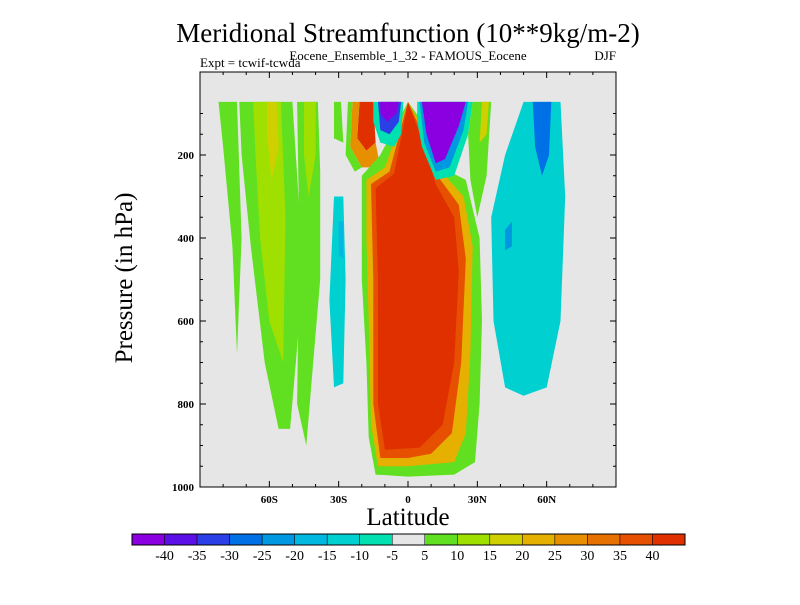 Image resolution: width=800 pixels, height=605 pixels. Describe the element at coordinates (186, 322) in the screenshot. I see `y-tick-label: 600` at that location.